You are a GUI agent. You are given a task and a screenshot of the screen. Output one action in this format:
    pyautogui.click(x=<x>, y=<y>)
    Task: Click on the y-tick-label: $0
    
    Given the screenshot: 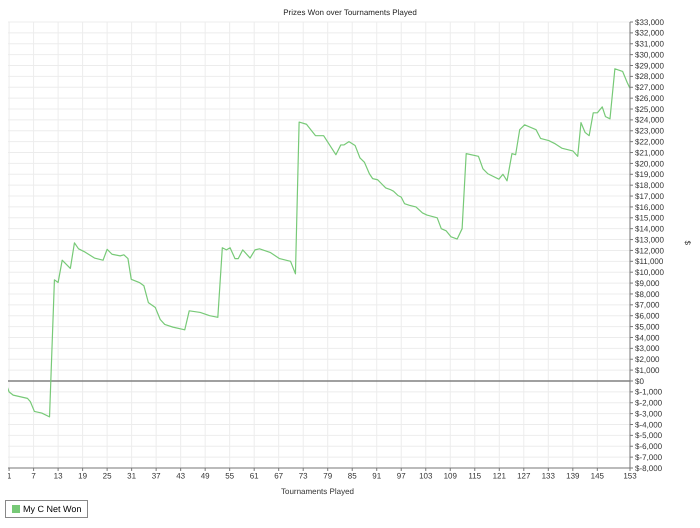 What is the action you would take?
    pyautogui.click(x=639, y=381)
    